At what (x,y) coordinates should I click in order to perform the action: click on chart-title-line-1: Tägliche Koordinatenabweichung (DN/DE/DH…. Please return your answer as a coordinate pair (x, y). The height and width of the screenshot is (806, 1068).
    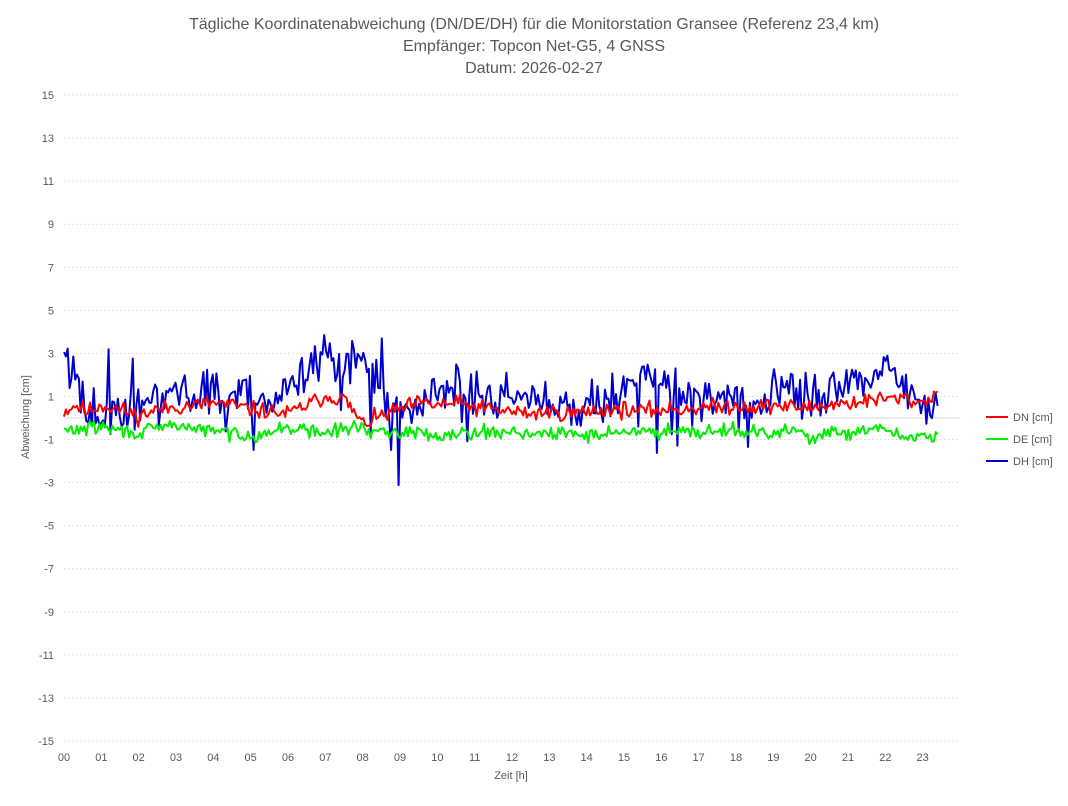
    Looking at the image, I should click on (534, 24).